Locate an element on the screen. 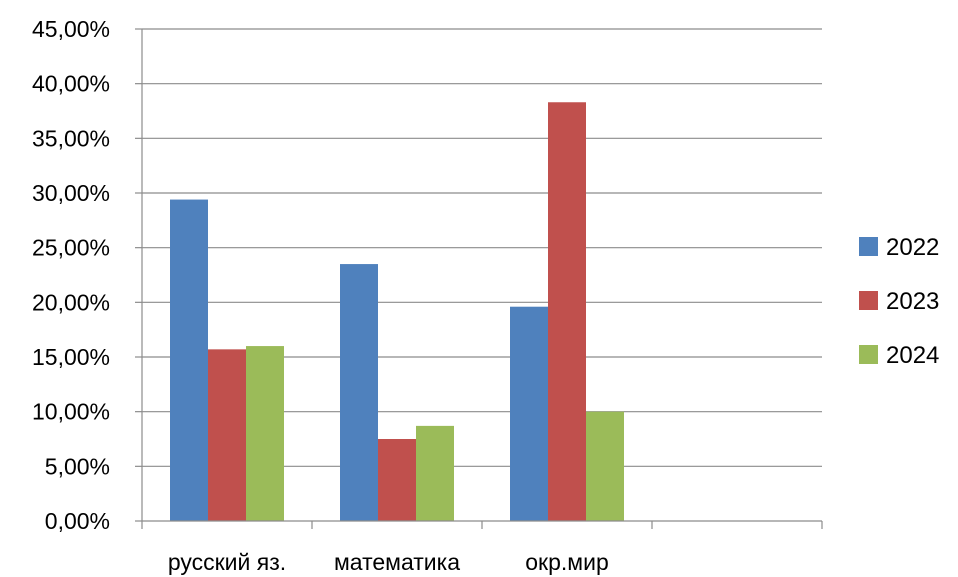  y-tick-label: 40,00% is located at coordinates (71, 84).